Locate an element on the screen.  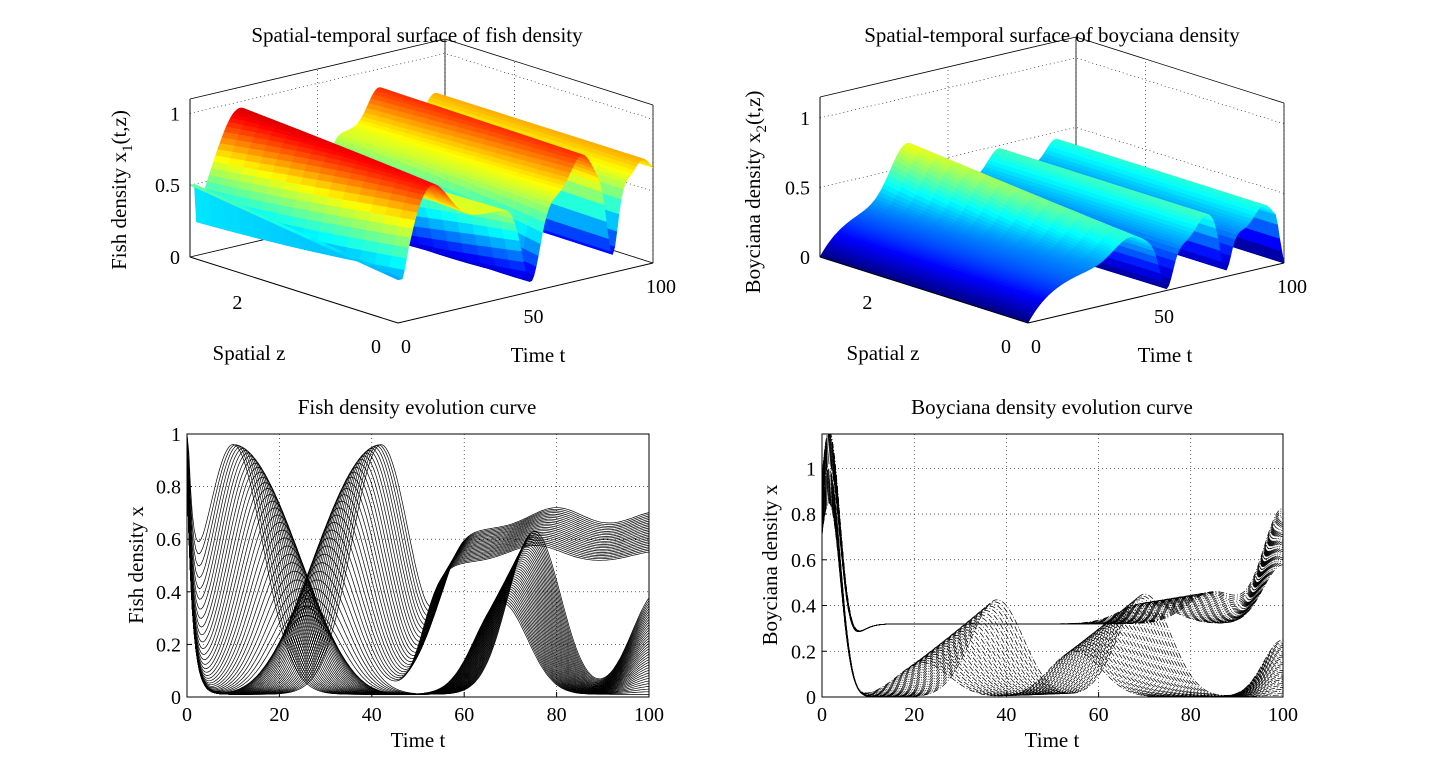
fish-surface-zlabel-tail: (t,z) is located at coordinates (119, 127).